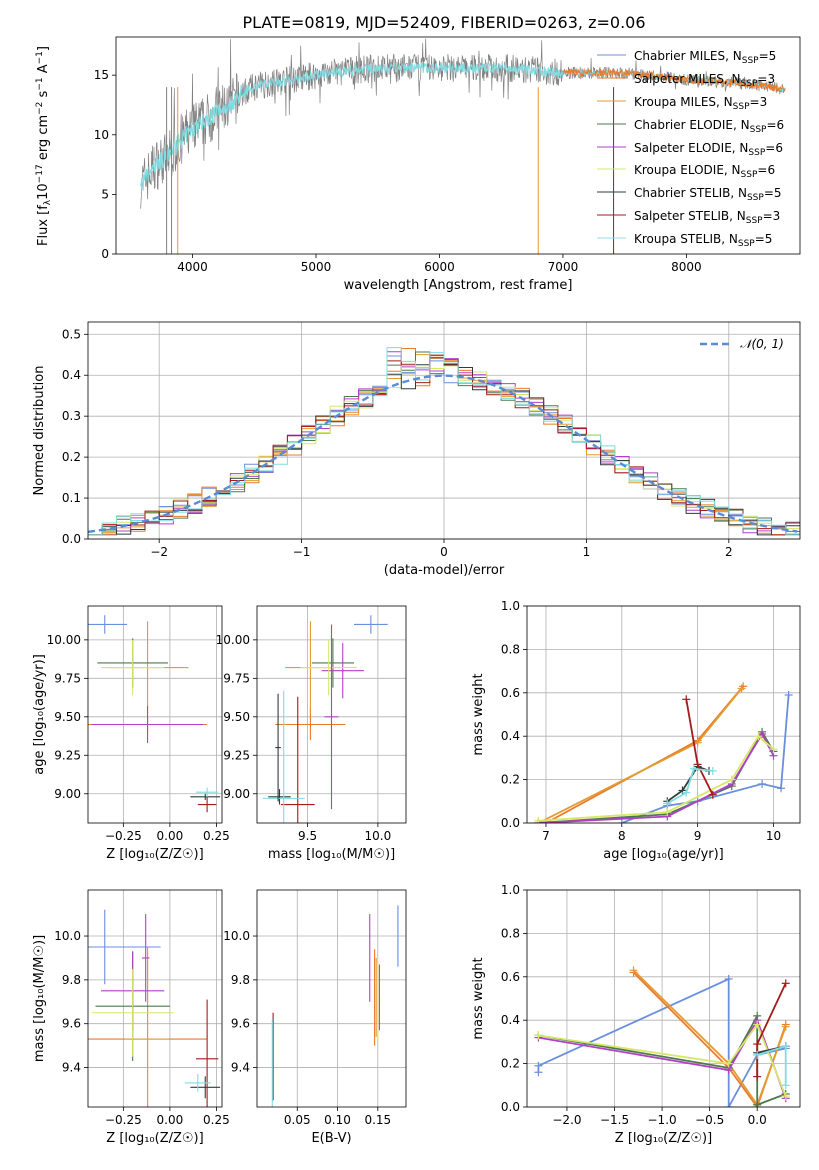  What do you see at coordinates (192, 267) in the screenshot?
I see `x-tick-label: 4000` at bounding box center [192, 267].